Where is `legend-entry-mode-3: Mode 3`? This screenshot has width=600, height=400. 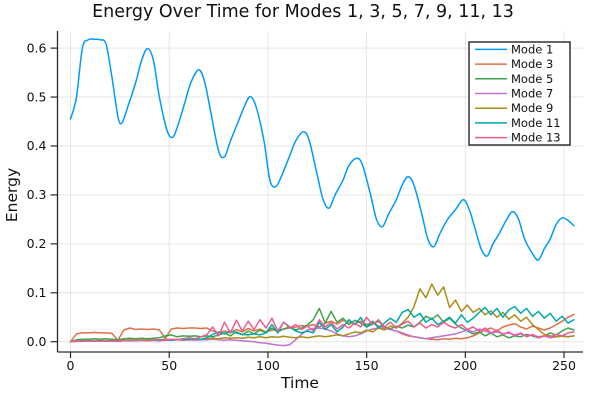
legend-entry-mode-3: Mode 3 is located at coordinates (514, 64).